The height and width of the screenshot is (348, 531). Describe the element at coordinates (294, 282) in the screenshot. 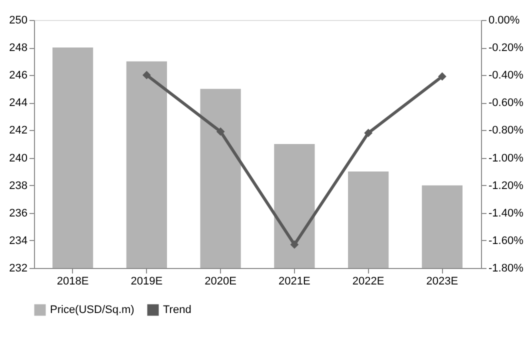

I see `x-tick-label: 2021E` at that location.